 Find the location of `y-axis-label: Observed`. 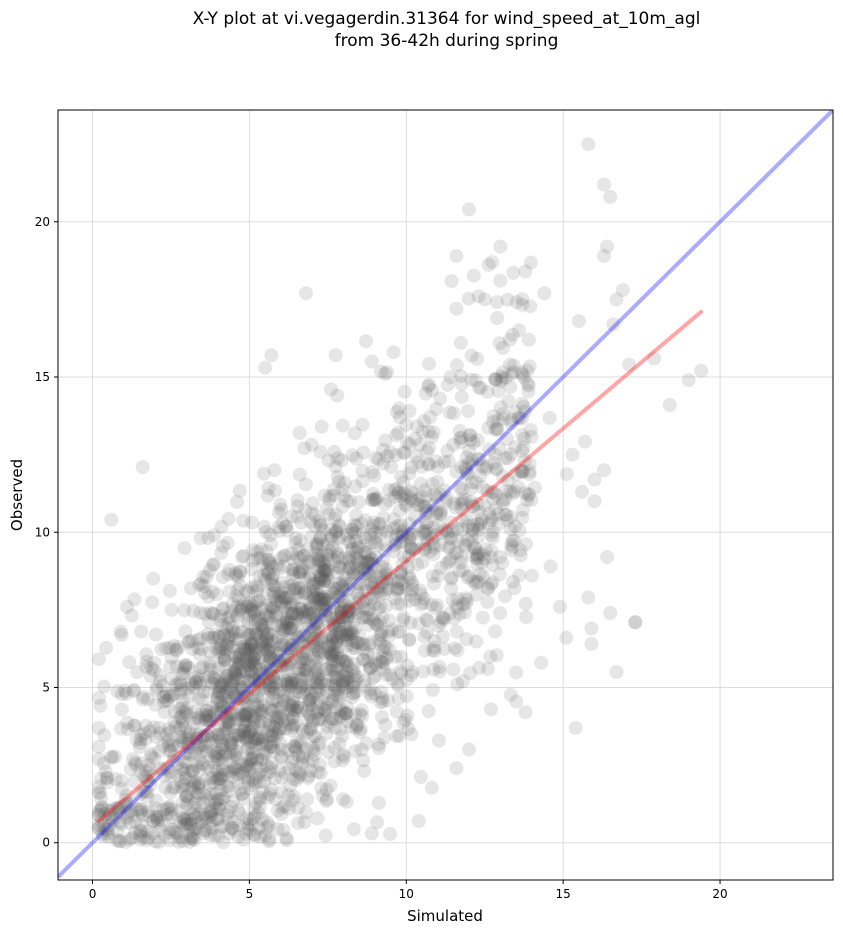

y-axis-label: Observed is located at coordinates (17, 495).